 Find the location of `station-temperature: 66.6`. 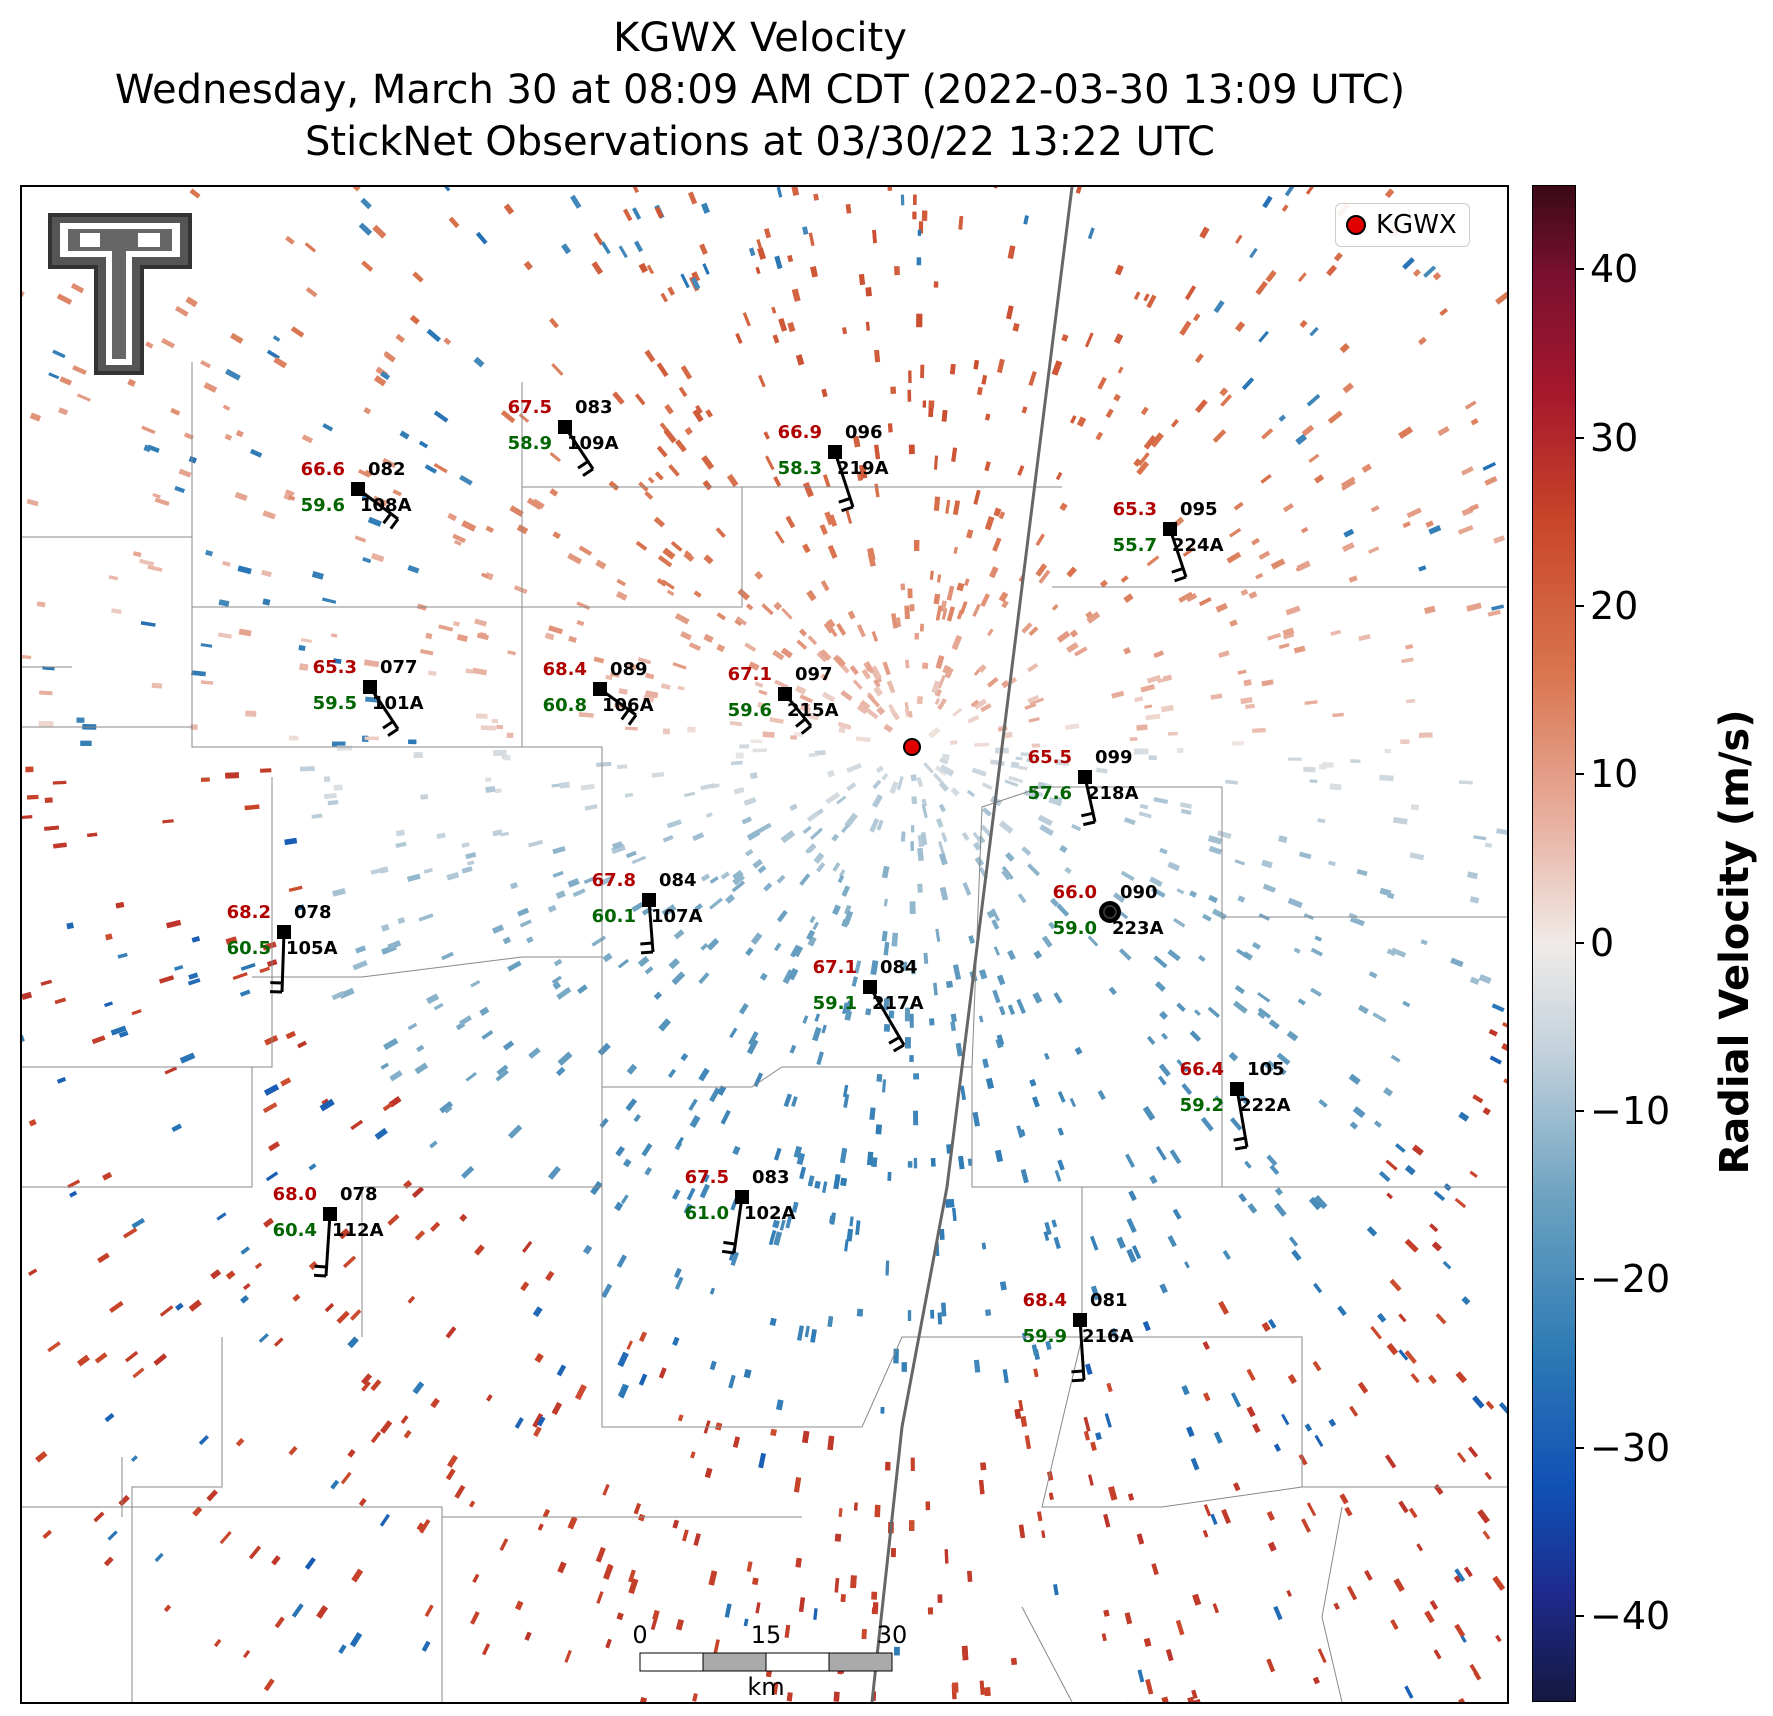

station-temperature: 66.6 is located at coordinates (323, 469).